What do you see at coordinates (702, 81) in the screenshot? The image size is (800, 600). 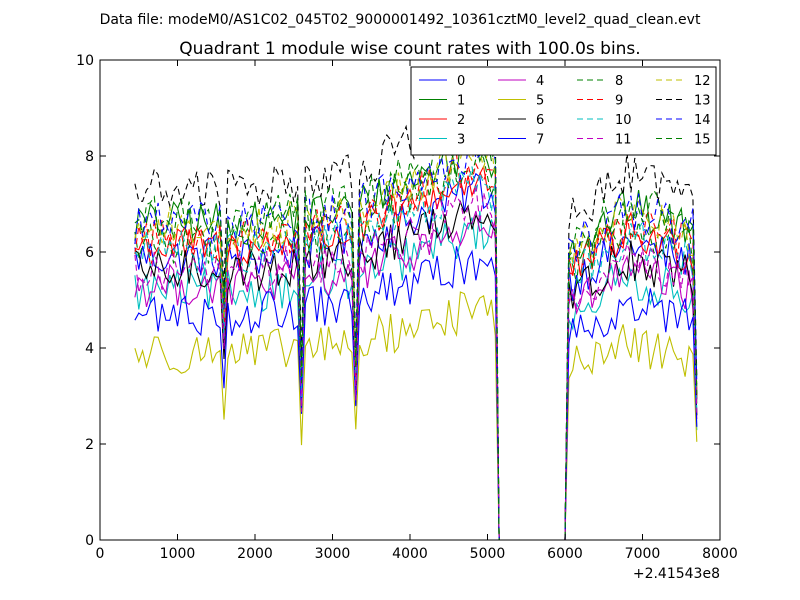 I see `legend-label-12: 12` at bounding box center [702, 81].